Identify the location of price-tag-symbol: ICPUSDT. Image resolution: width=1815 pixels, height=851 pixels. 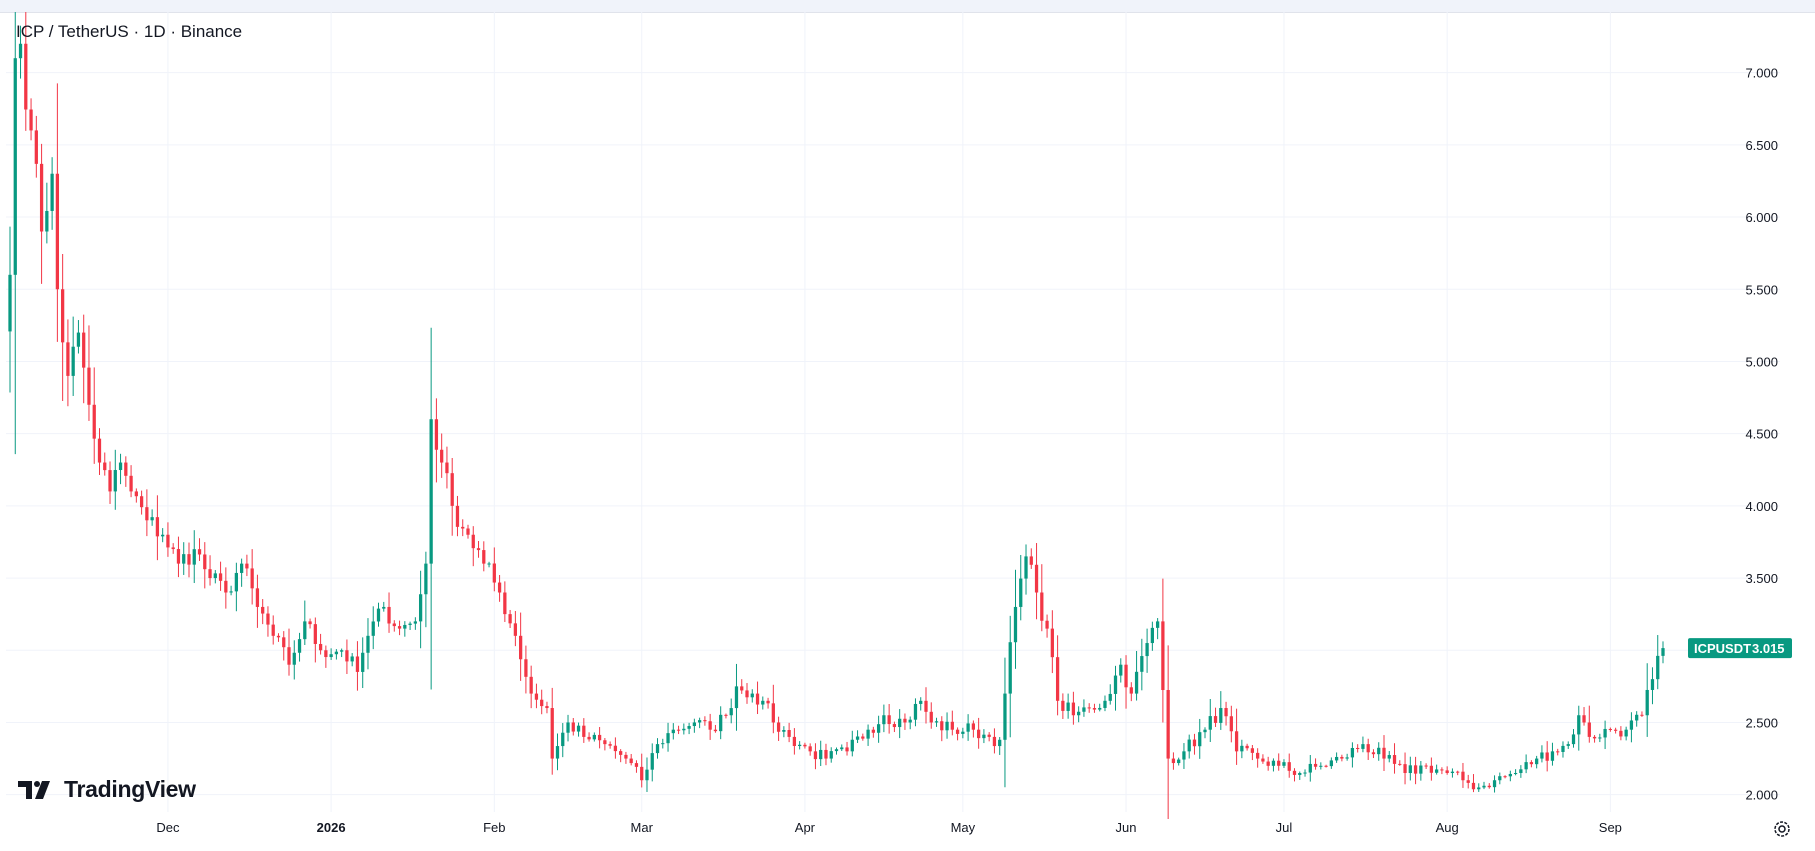
(1722, 648).